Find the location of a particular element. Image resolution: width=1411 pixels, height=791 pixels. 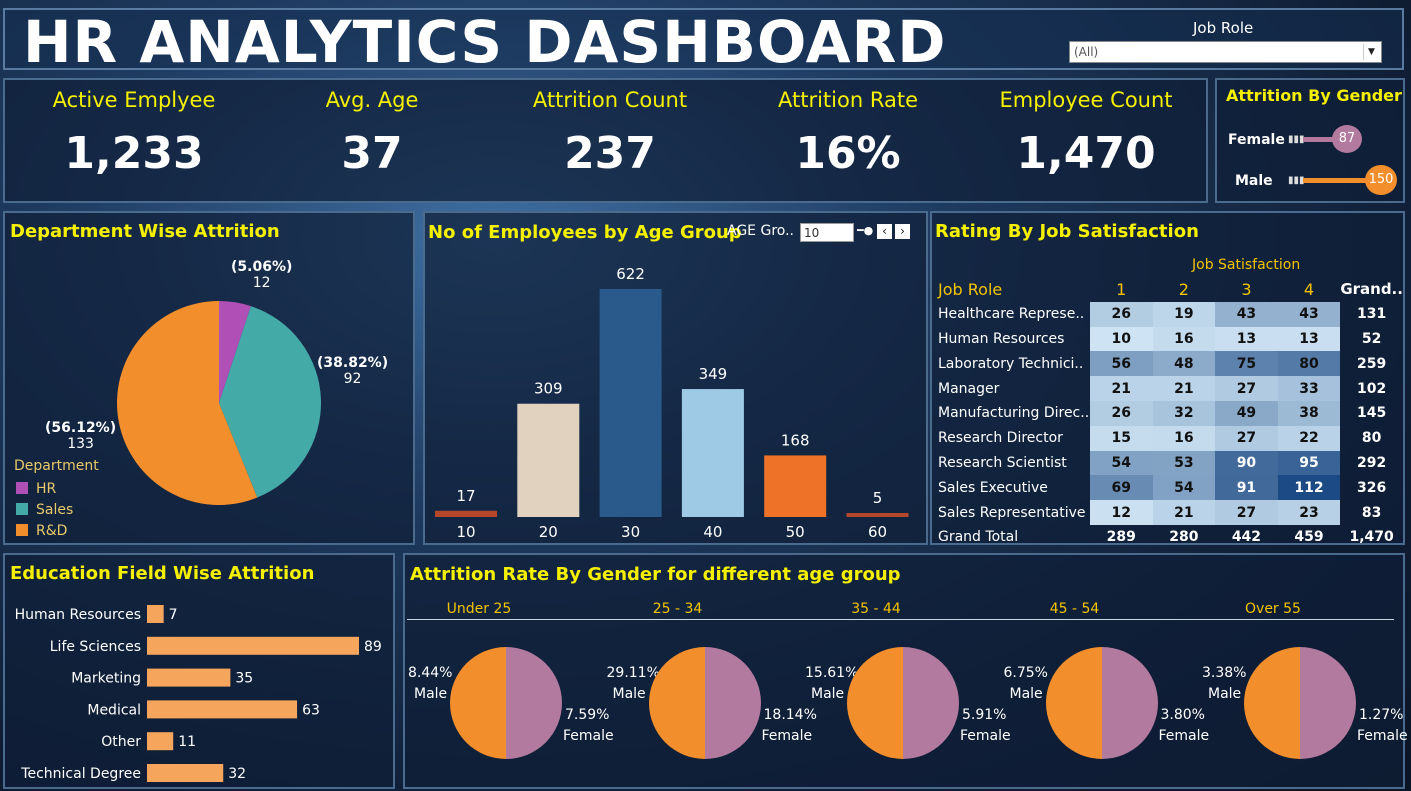

chevron-right-icon: › is located at coordinates (902, 231).